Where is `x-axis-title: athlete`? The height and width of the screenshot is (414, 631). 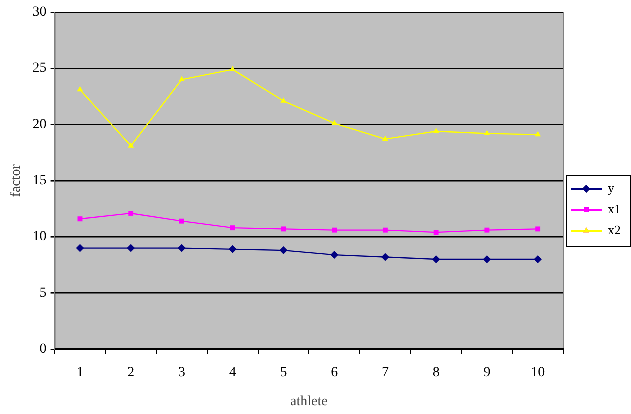 x-axis-title: athlete is located at coordinates (309, 402).